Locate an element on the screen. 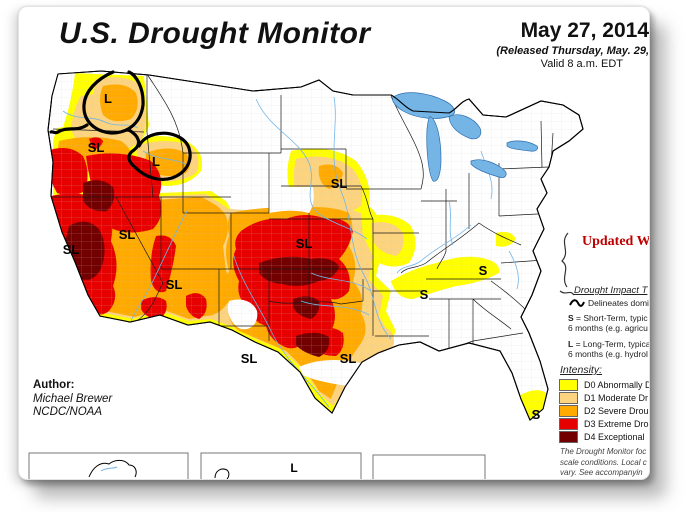 This screenshot has width=692, height=512. d2-swatch is located at coordinates (568, 410).